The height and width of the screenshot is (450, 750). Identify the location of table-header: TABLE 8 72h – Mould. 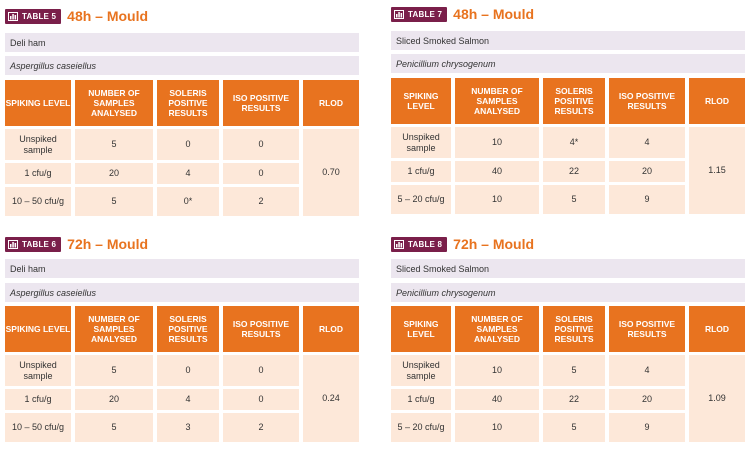
(462, 244).